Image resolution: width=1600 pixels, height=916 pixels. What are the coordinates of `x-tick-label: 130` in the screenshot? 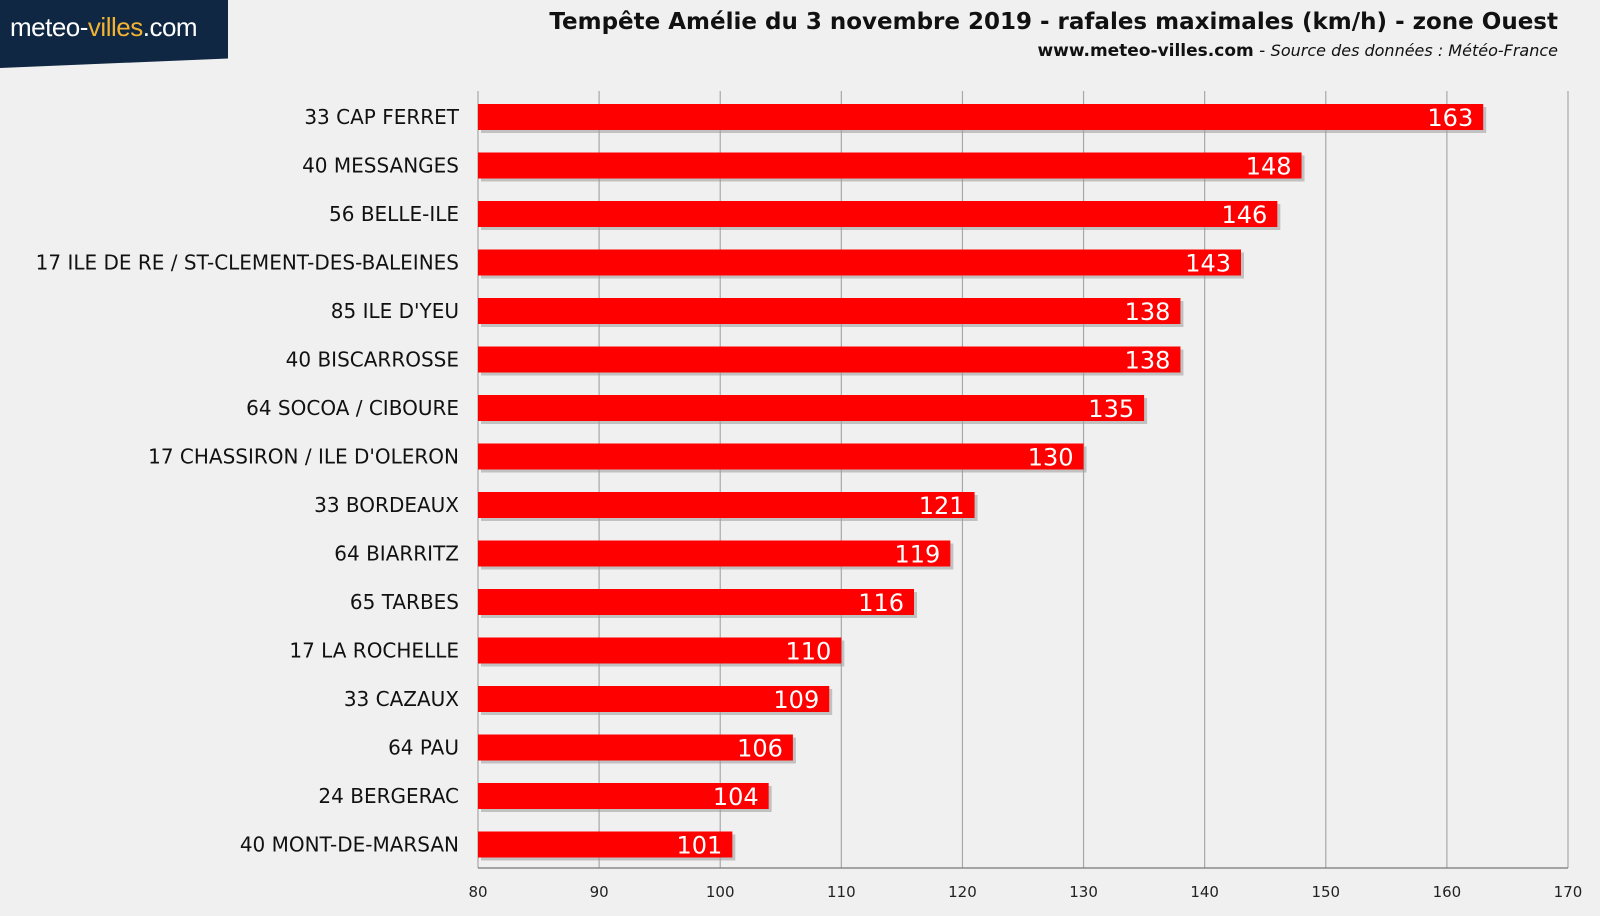 It's located at (1083, 892).